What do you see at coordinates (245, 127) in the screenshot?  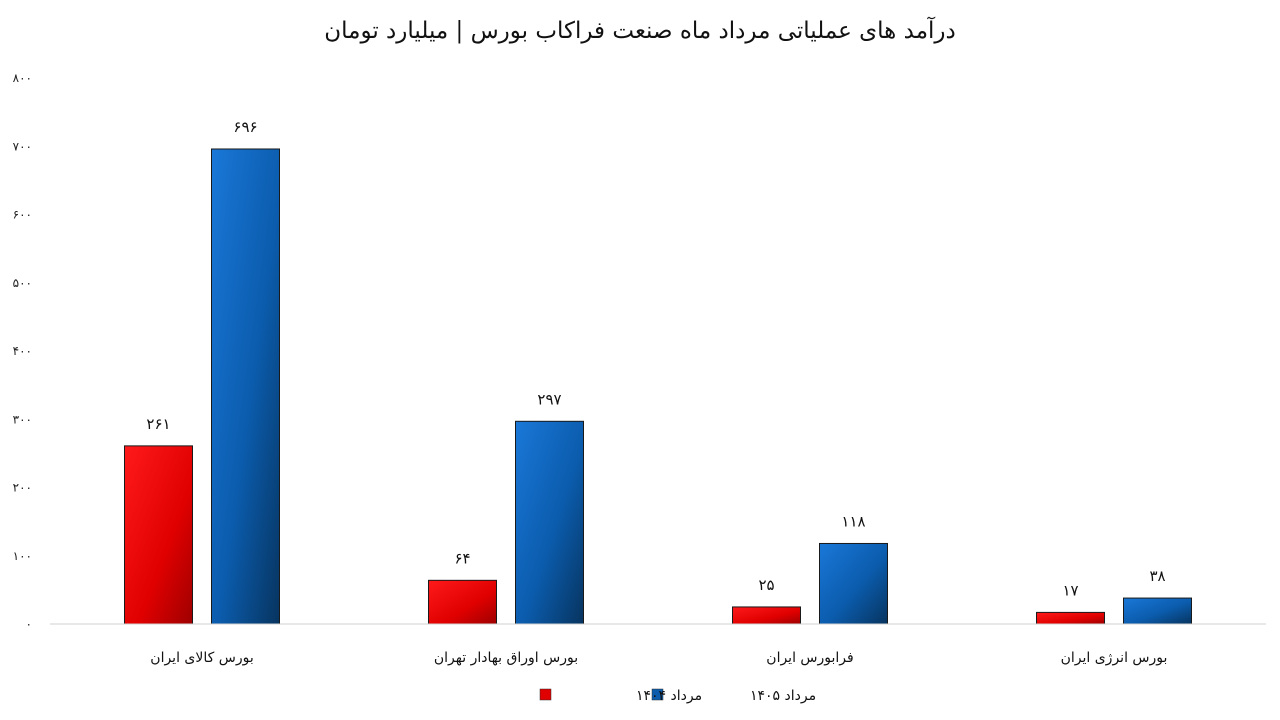 I see `data-label: ۶۹۶` at bounding box center [245, 127].